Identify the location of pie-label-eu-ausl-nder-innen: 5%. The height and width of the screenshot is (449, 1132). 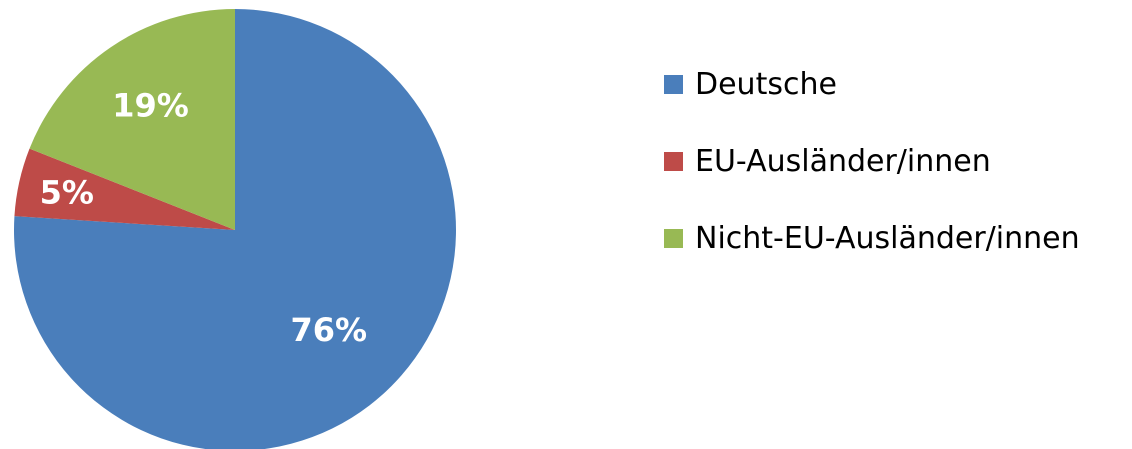
(67, 192).